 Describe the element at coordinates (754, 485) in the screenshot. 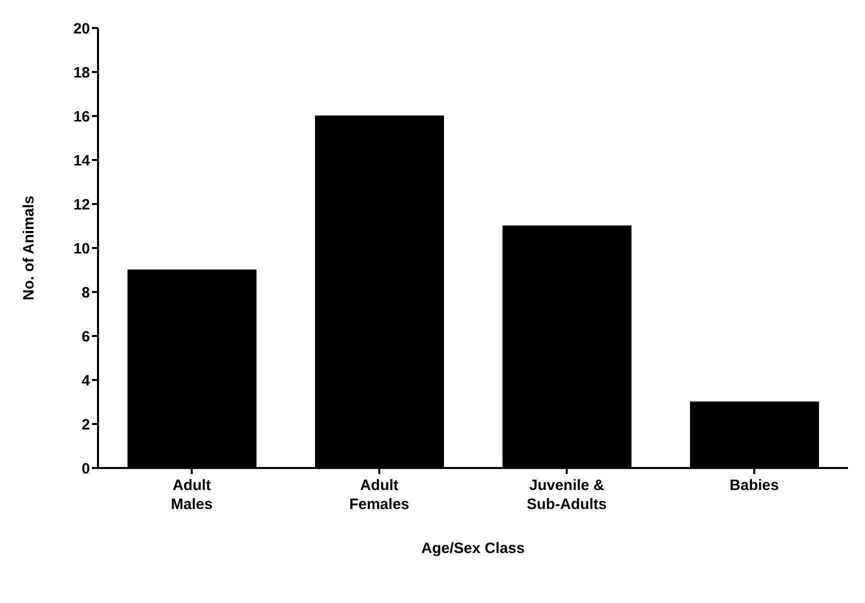

I see `x-tick-label: Babies` at that location.